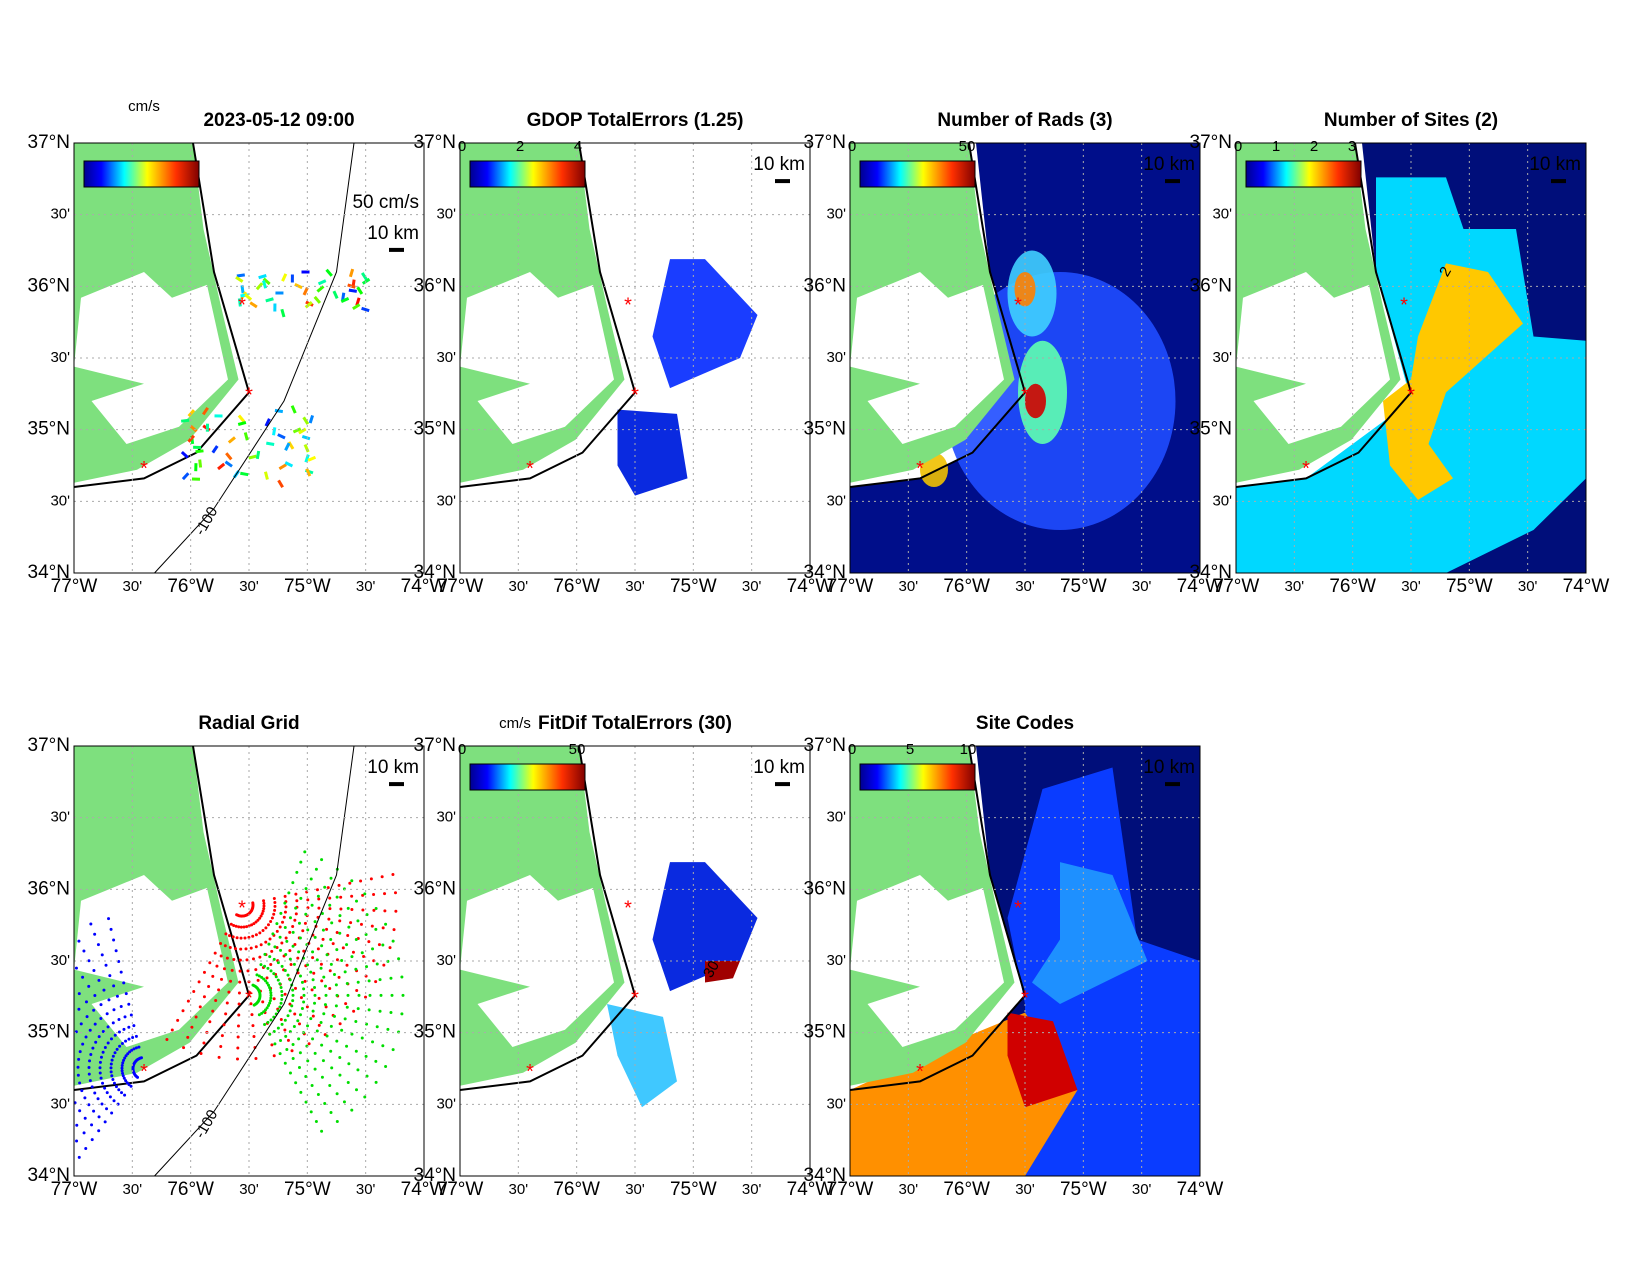  Describe the element at coordinates (49, 142) in the screenshot. I see `y-tick-label: 37°N` at that location.